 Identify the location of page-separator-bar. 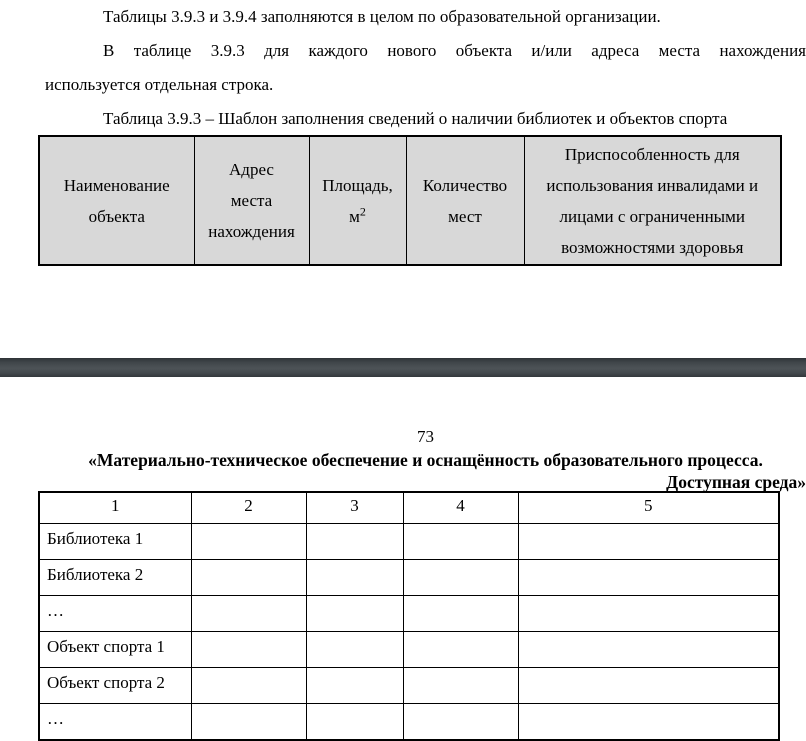
(403, 367).